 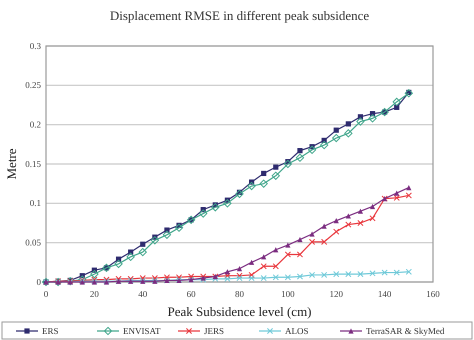 I want to click on y-tick-label: 0.05, so click(x=33, y=243).